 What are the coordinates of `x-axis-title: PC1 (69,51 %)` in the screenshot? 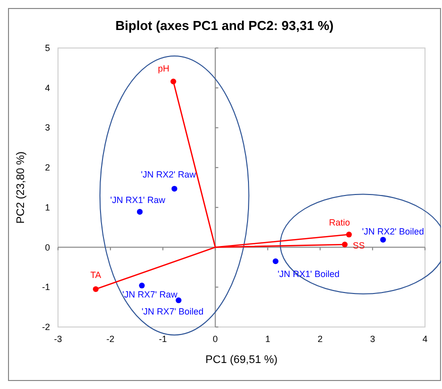 It's located at (241, 360).